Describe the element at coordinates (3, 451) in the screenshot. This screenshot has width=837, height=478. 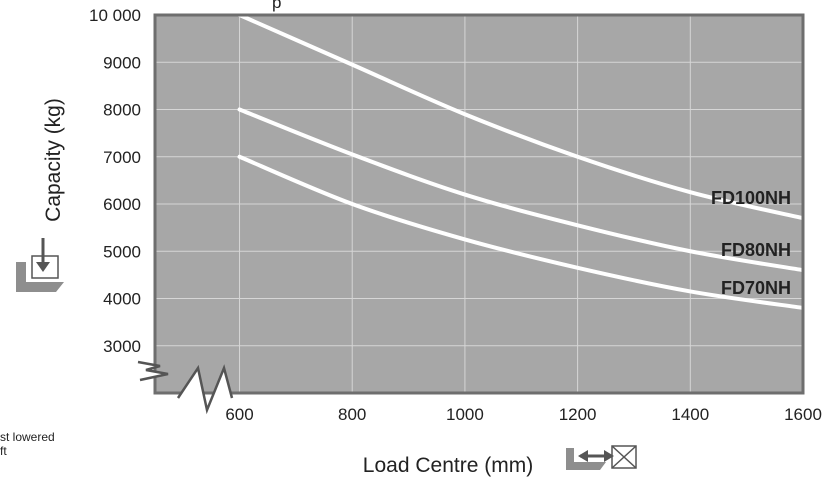
I see `footnote-line-2: ft` at that location.